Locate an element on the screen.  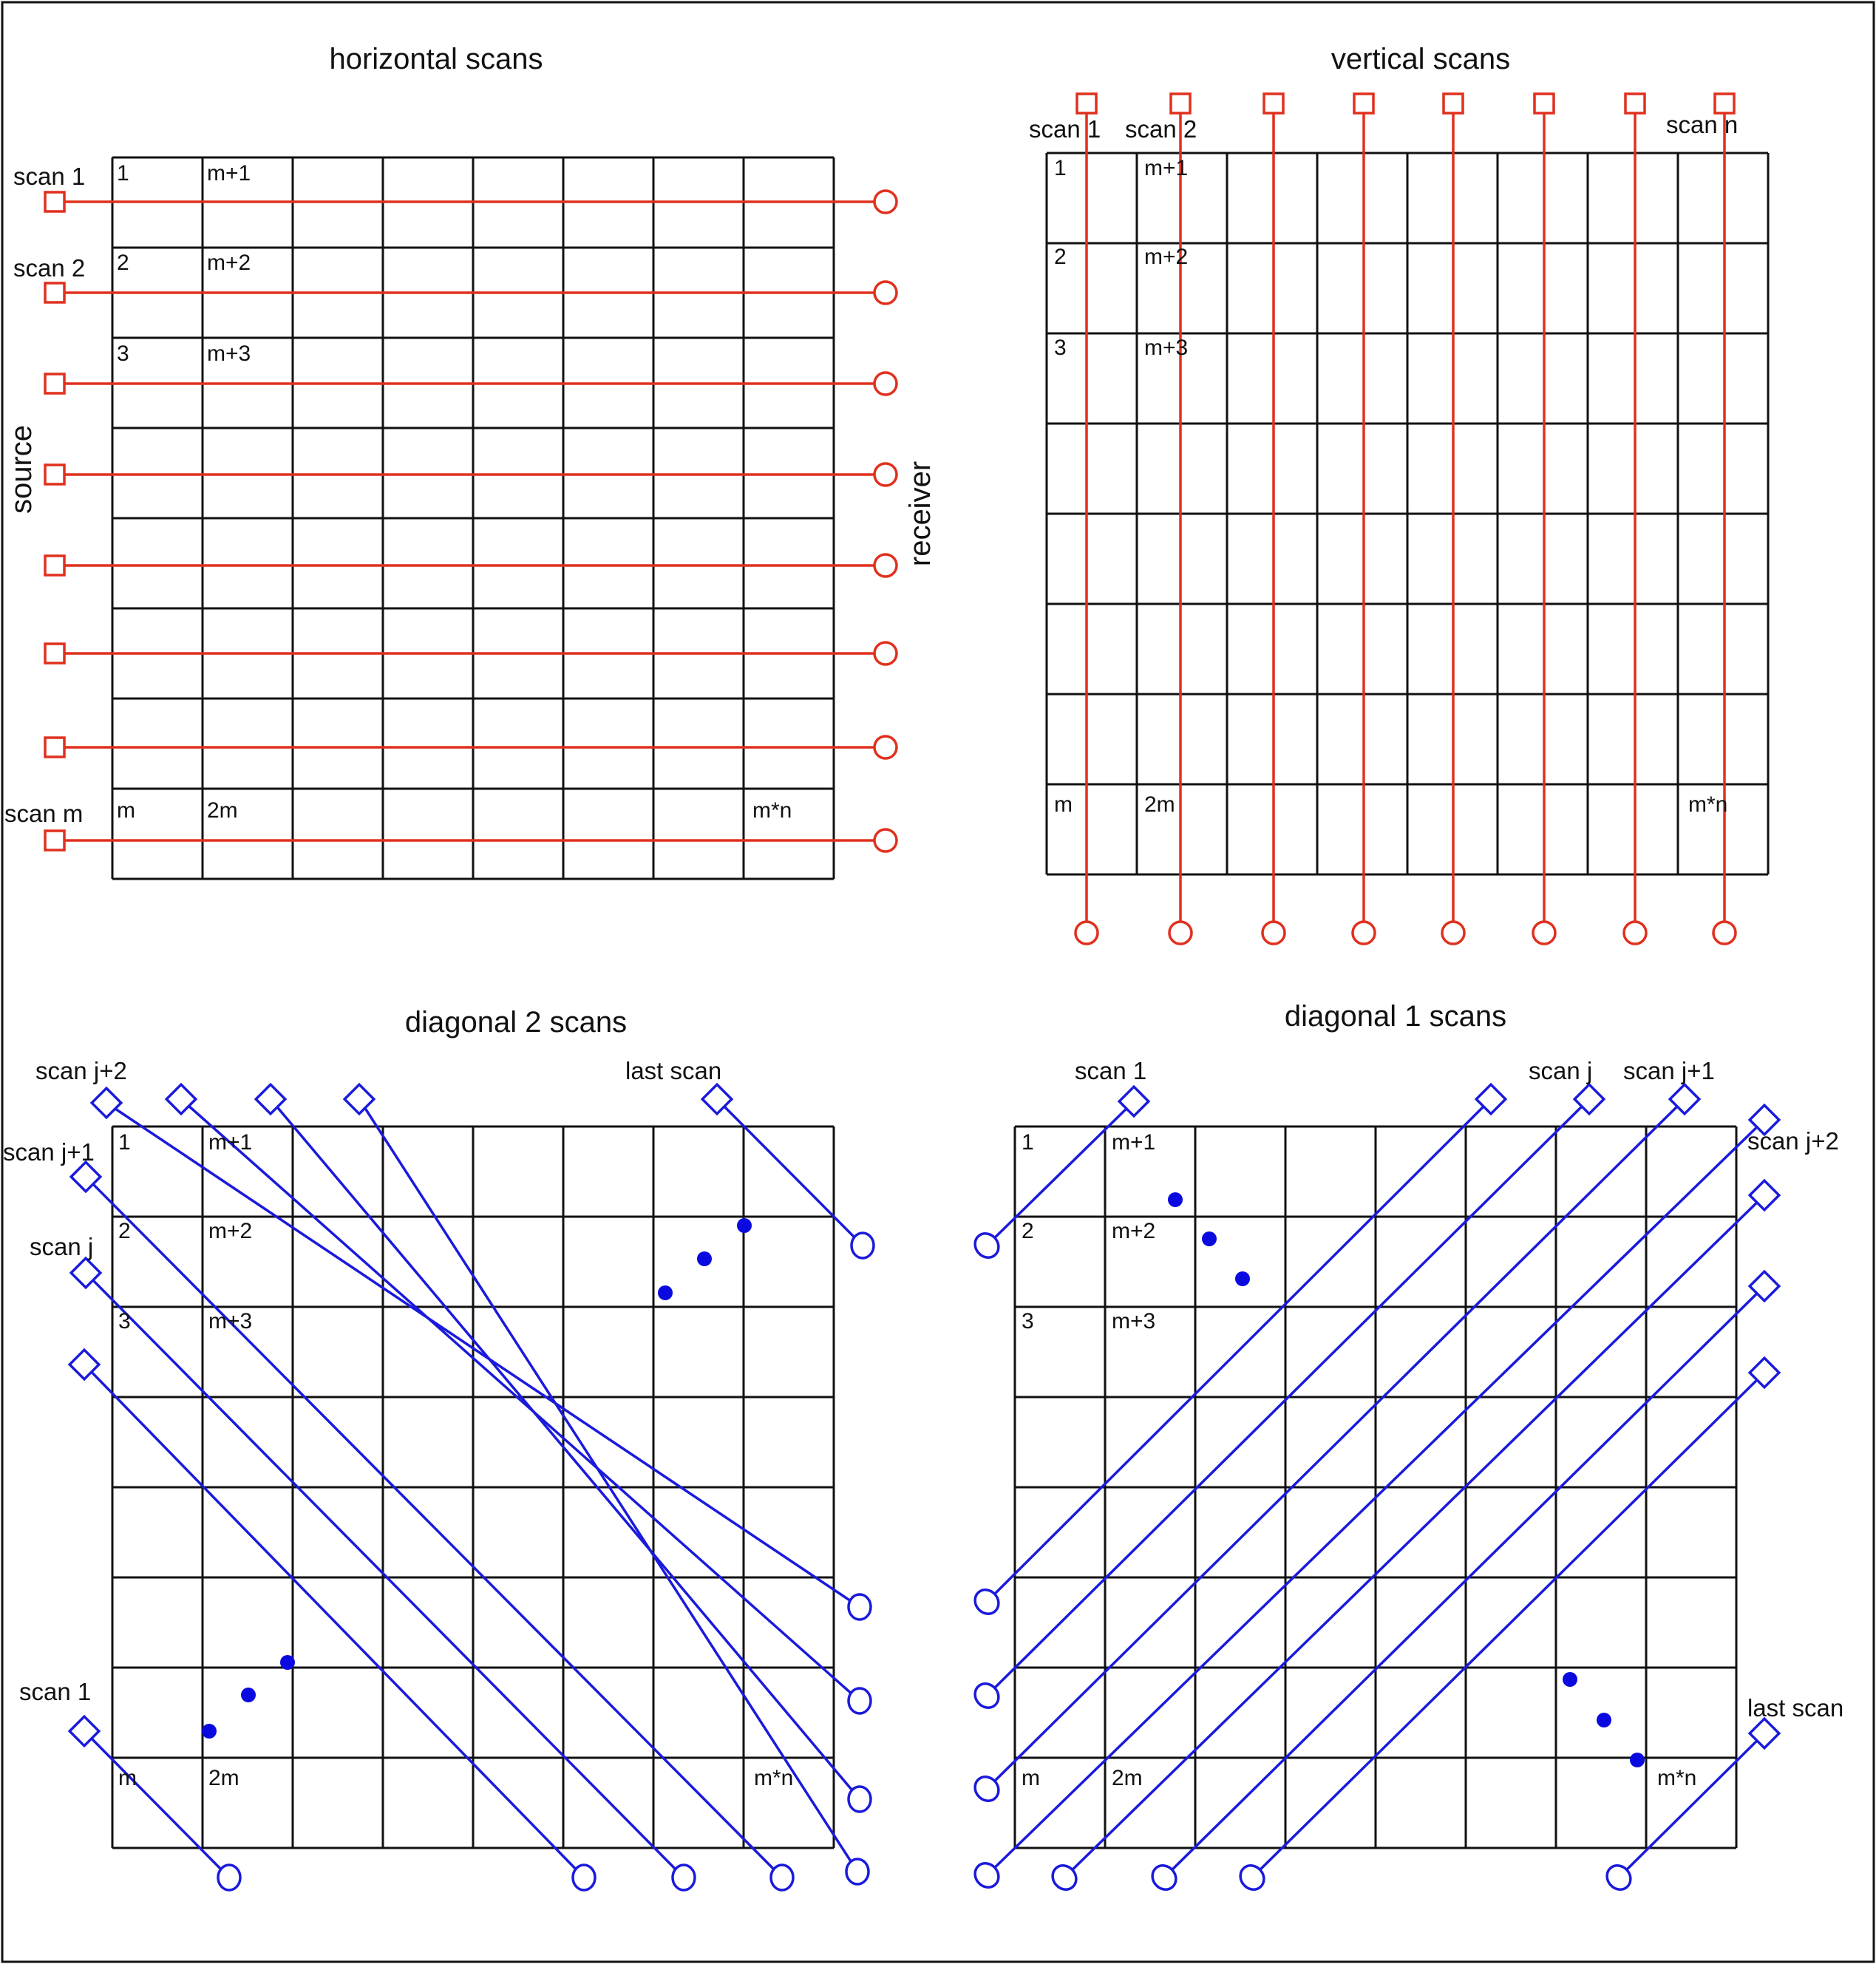
cell-label: m*n is located at coordinates (1707, 804).